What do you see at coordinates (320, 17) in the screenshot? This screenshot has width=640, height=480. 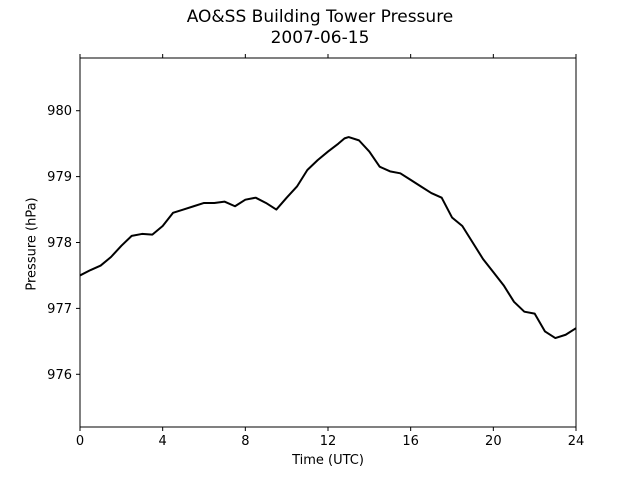 I see `chart-title: AO&SS Building Tower Pressure` at bounding box center [320, 17].